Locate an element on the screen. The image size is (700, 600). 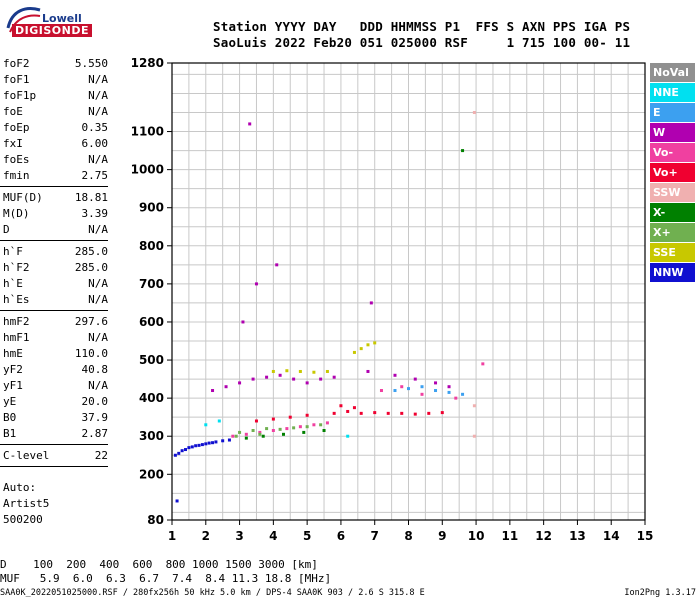
x-tick-label: 5 is located at coordinates (307, 536).